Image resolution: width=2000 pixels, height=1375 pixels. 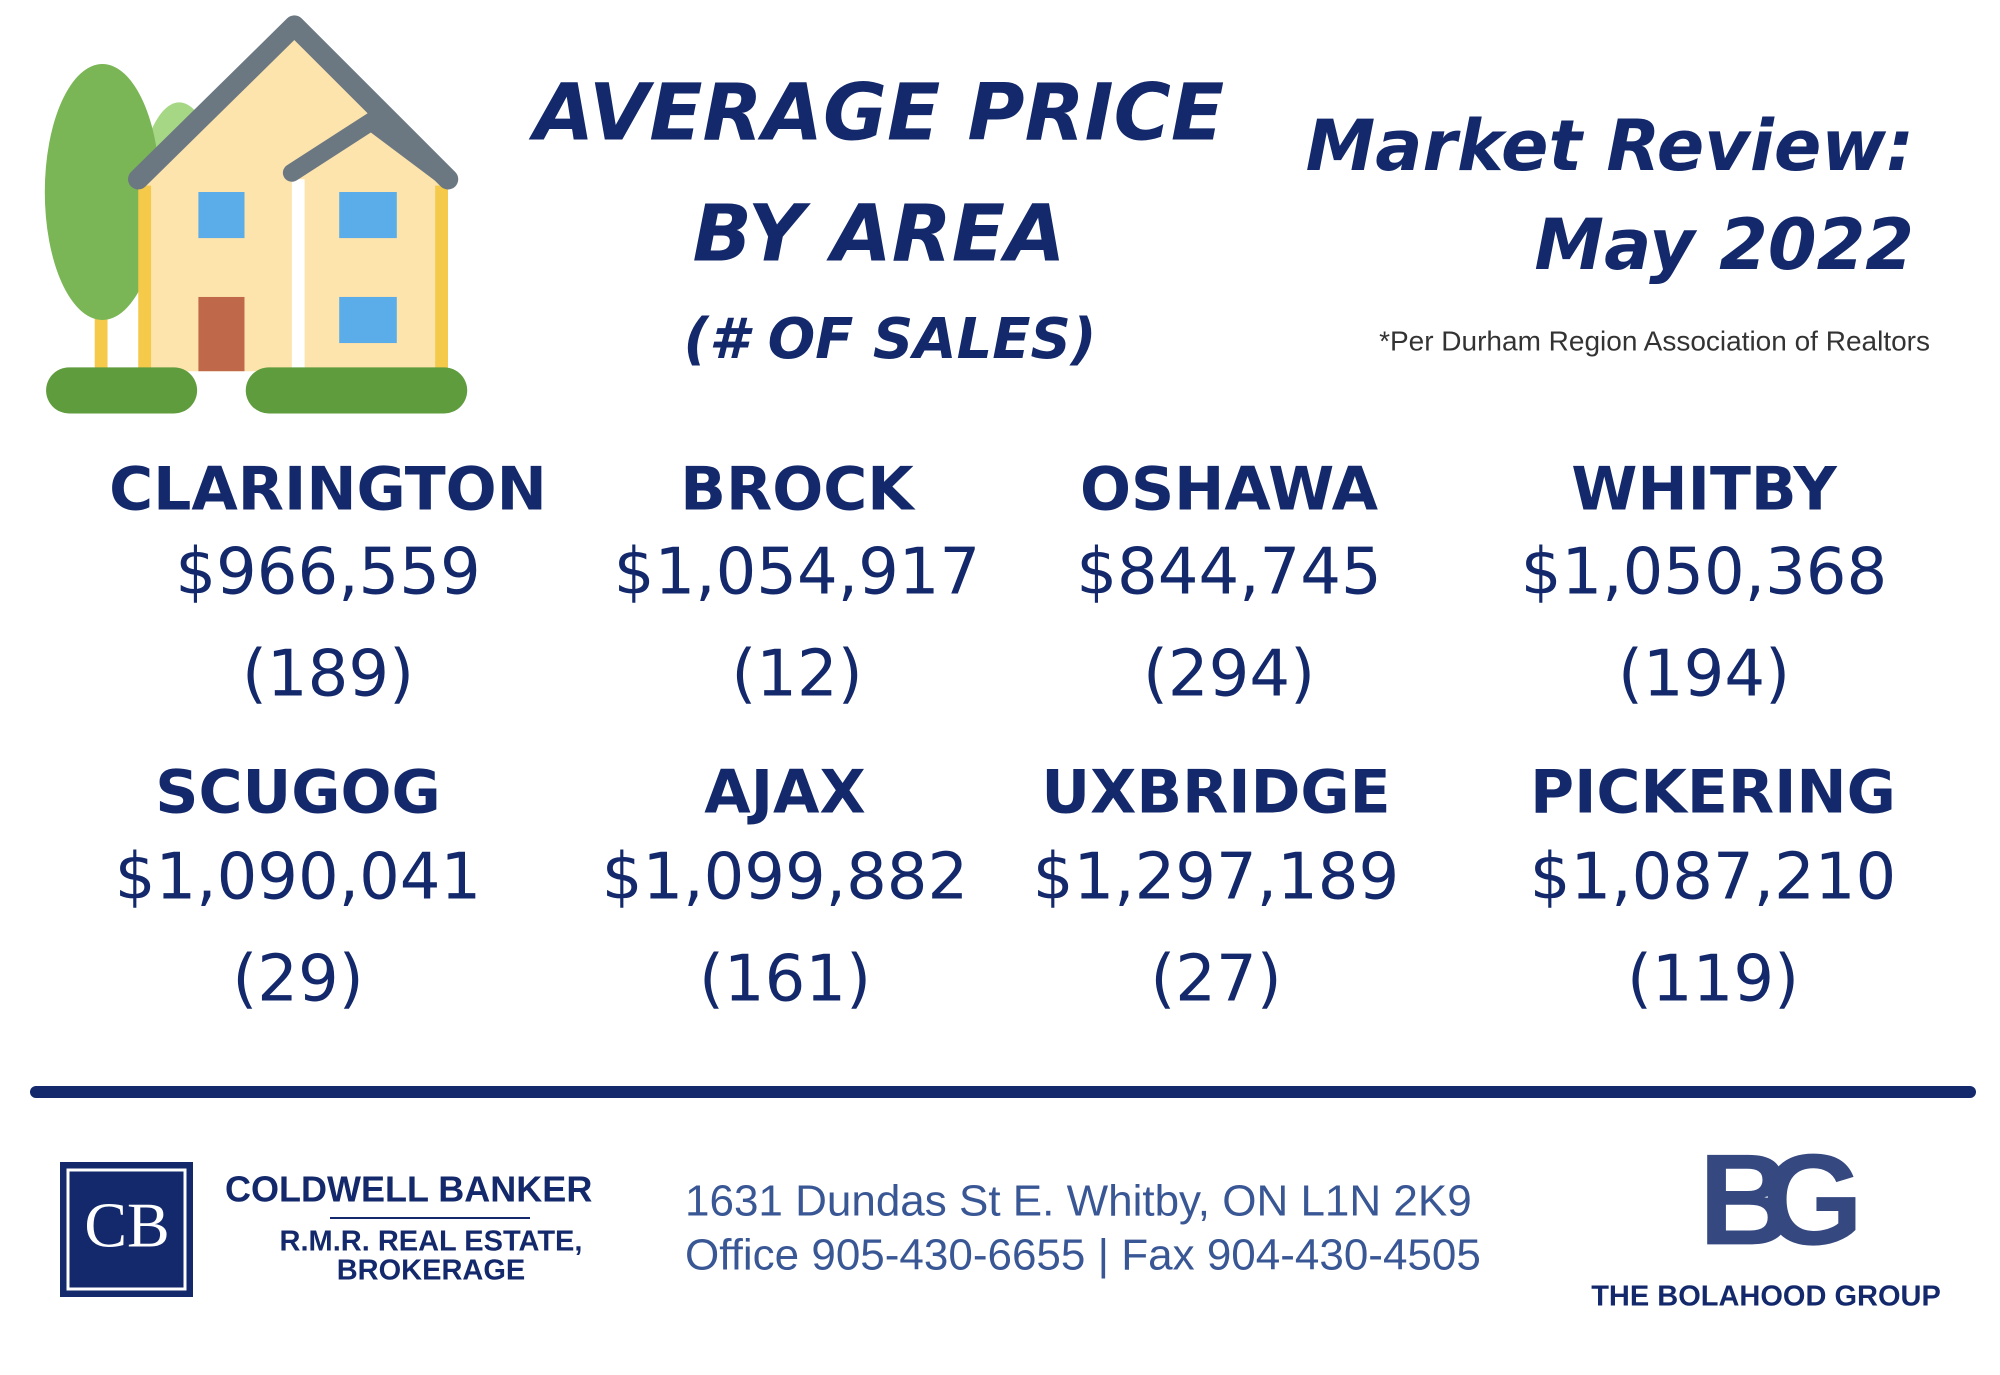 I want to click on area-price: $1,087,210, so click(x=1713, y=878).